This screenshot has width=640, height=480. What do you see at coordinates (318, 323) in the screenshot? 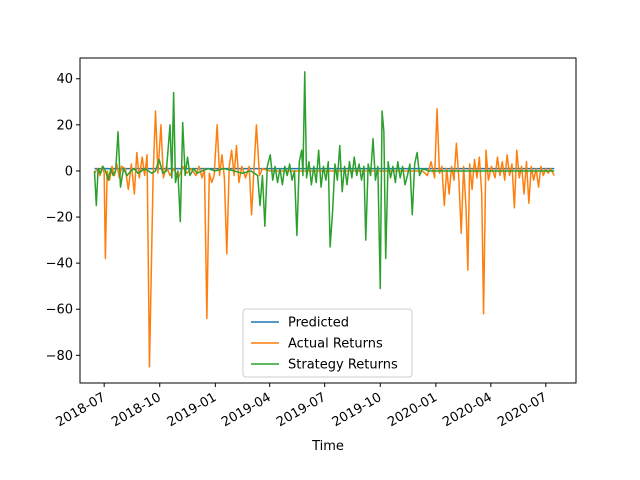
I see `legend-label: Predicted` at bounding box center [318, 323].